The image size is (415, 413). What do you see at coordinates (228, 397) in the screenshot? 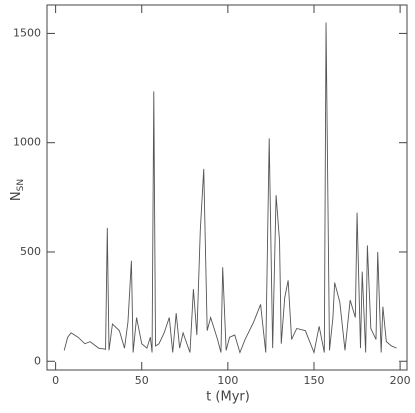
I see `x-axis-label: t (Myr)` at bounding box center [228, 397].